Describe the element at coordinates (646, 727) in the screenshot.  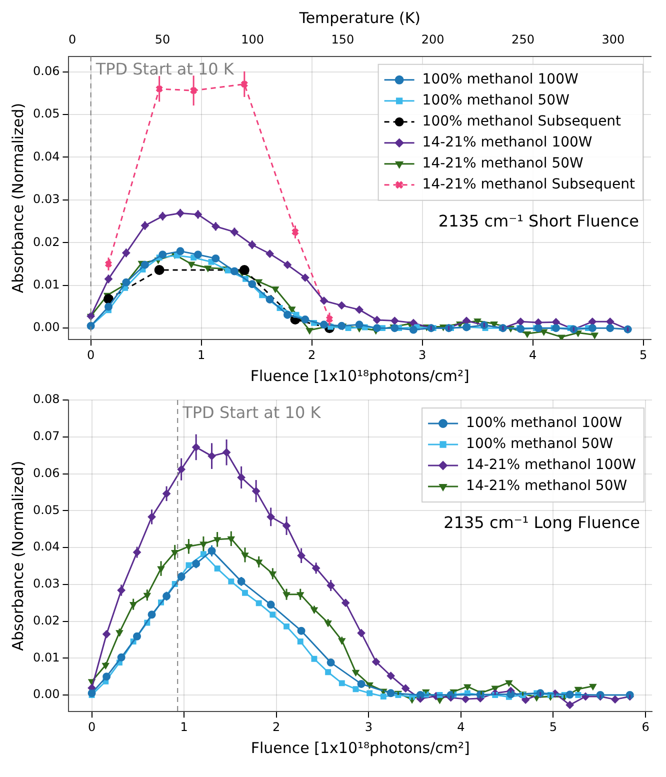
I see `x-tick-label: 6` at that location.